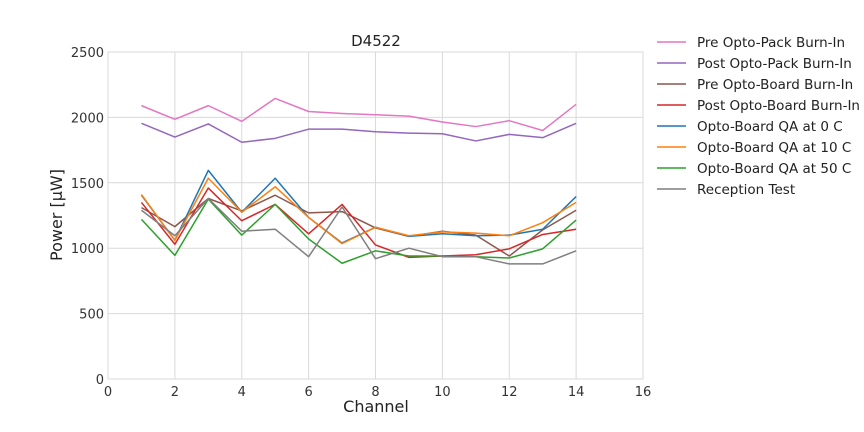 This screenshot has height=432, width=864. I want to click on x-tick-label: 16, so click(643, 392).